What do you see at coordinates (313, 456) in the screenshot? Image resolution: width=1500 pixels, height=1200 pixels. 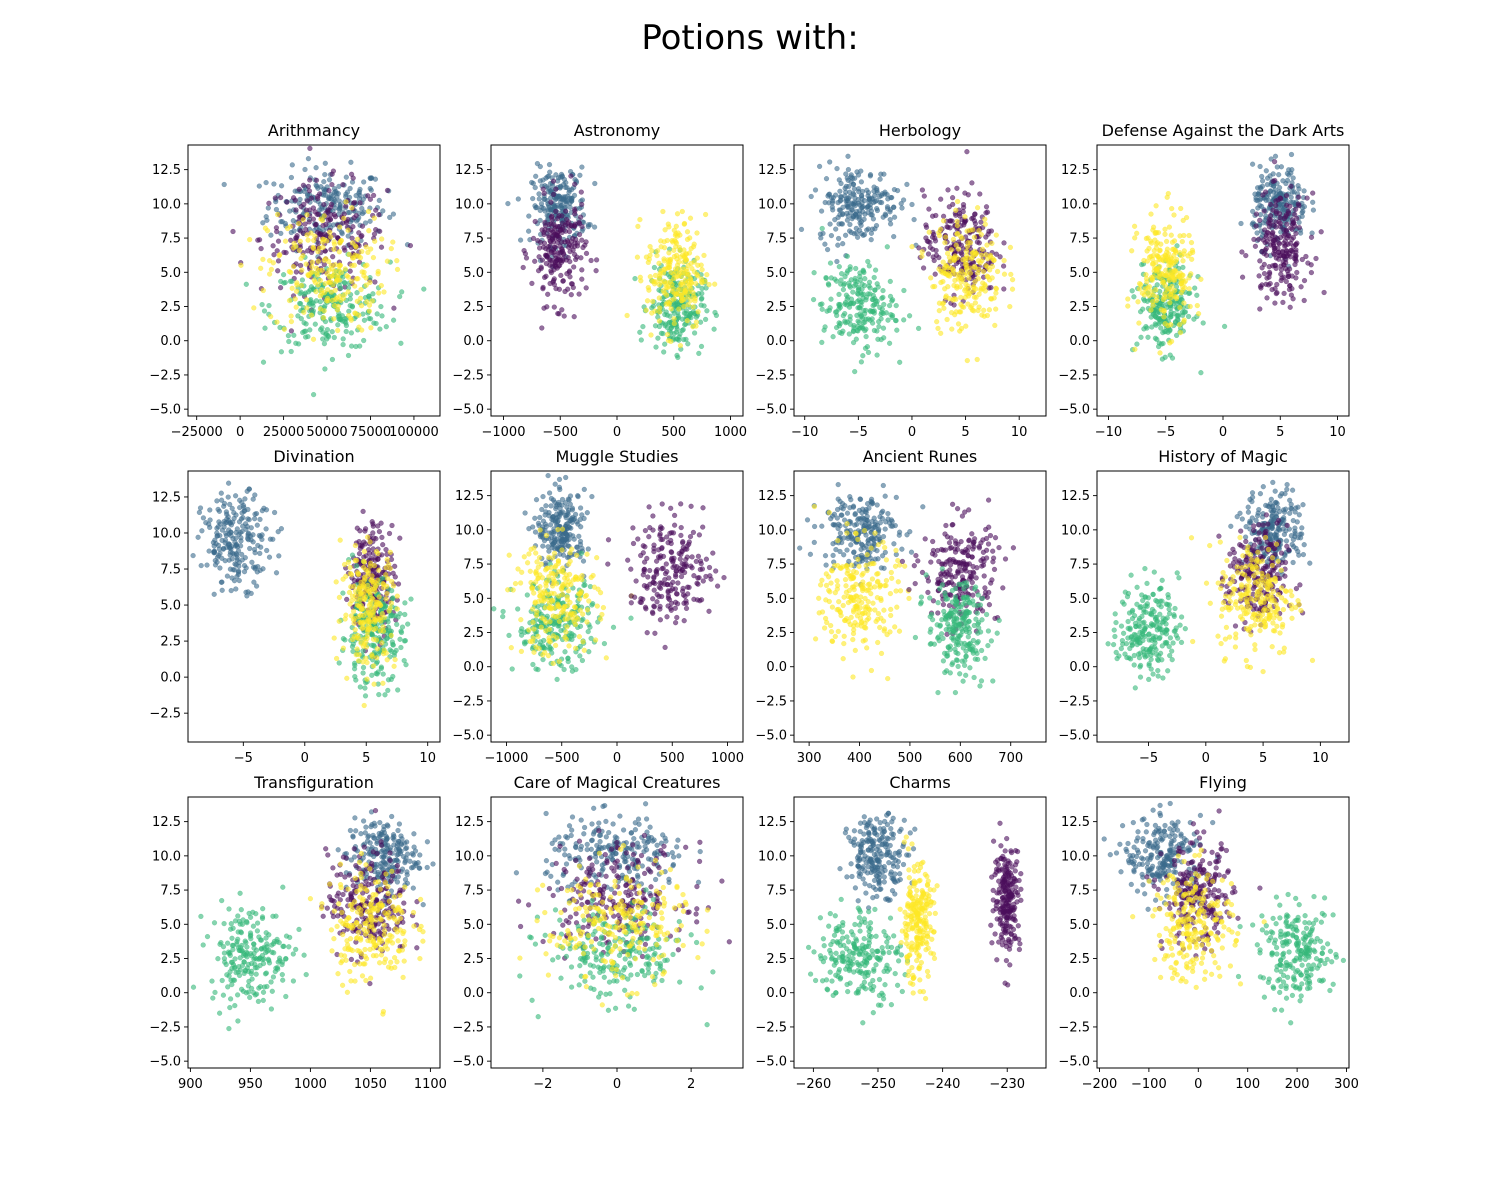 I see `subplot-title: Divination` at bounding box center [313, 456].